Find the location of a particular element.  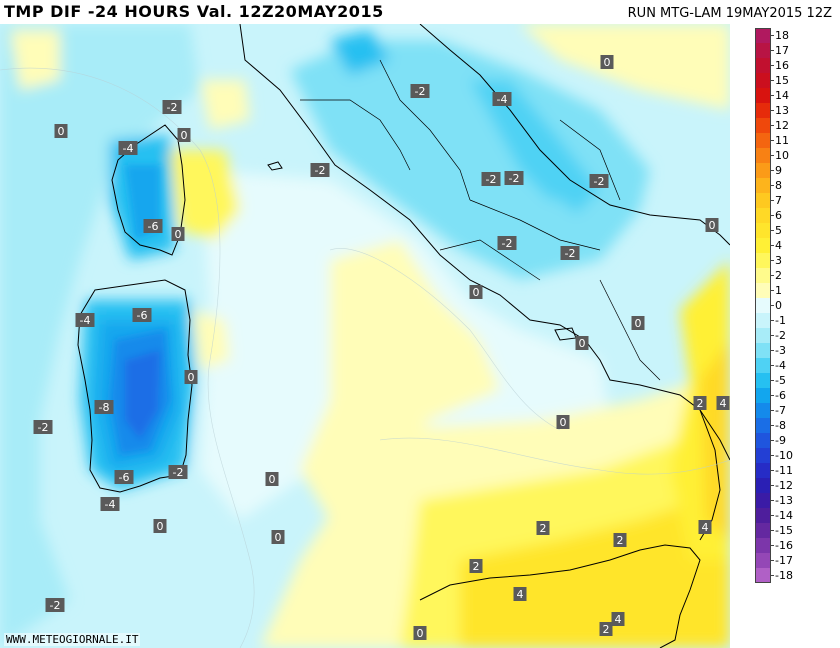

legend-entry: -4 is located at coordinates (795, 365).